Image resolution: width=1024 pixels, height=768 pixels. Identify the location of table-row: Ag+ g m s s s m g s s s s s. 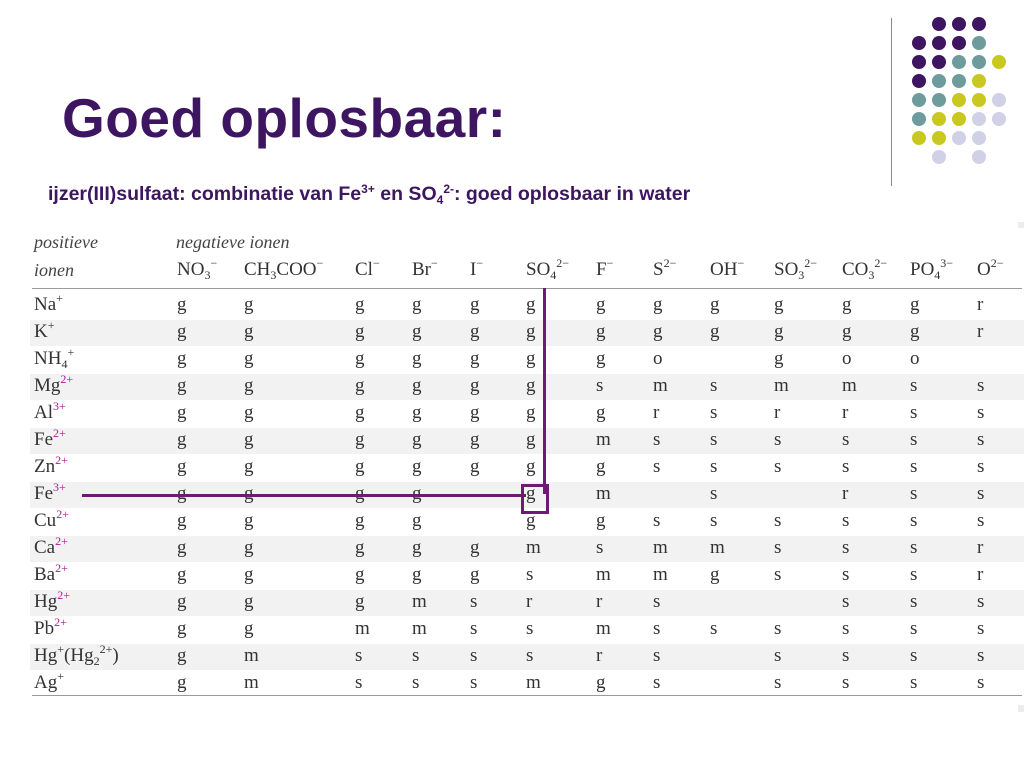
(527, 683).